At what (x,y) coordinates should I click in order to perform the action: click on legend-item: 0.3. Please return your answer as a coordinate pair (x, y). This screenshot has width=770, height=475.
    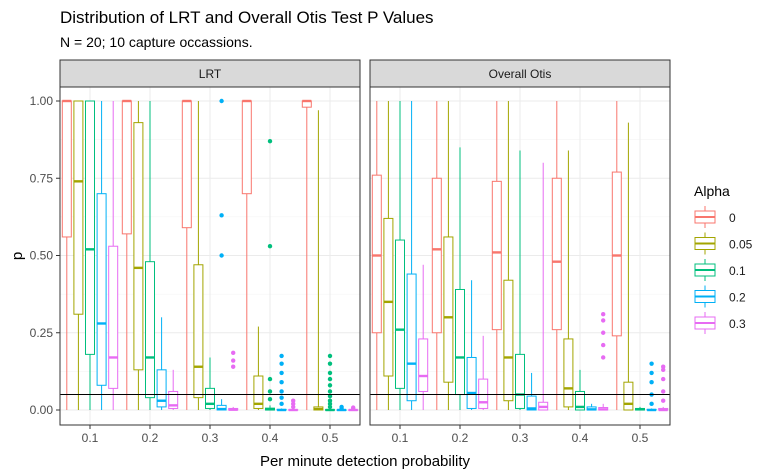
    Looking at the image, I should click on (720, 323).